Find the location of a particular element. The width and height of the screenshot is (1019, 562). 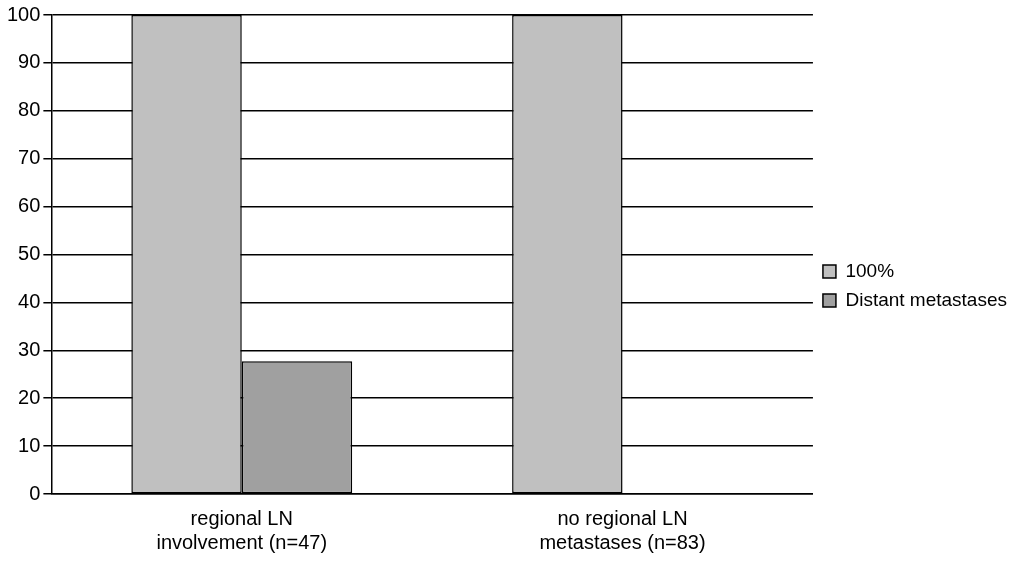

y-tick-label: 60 is located at coordinates (29, 205).